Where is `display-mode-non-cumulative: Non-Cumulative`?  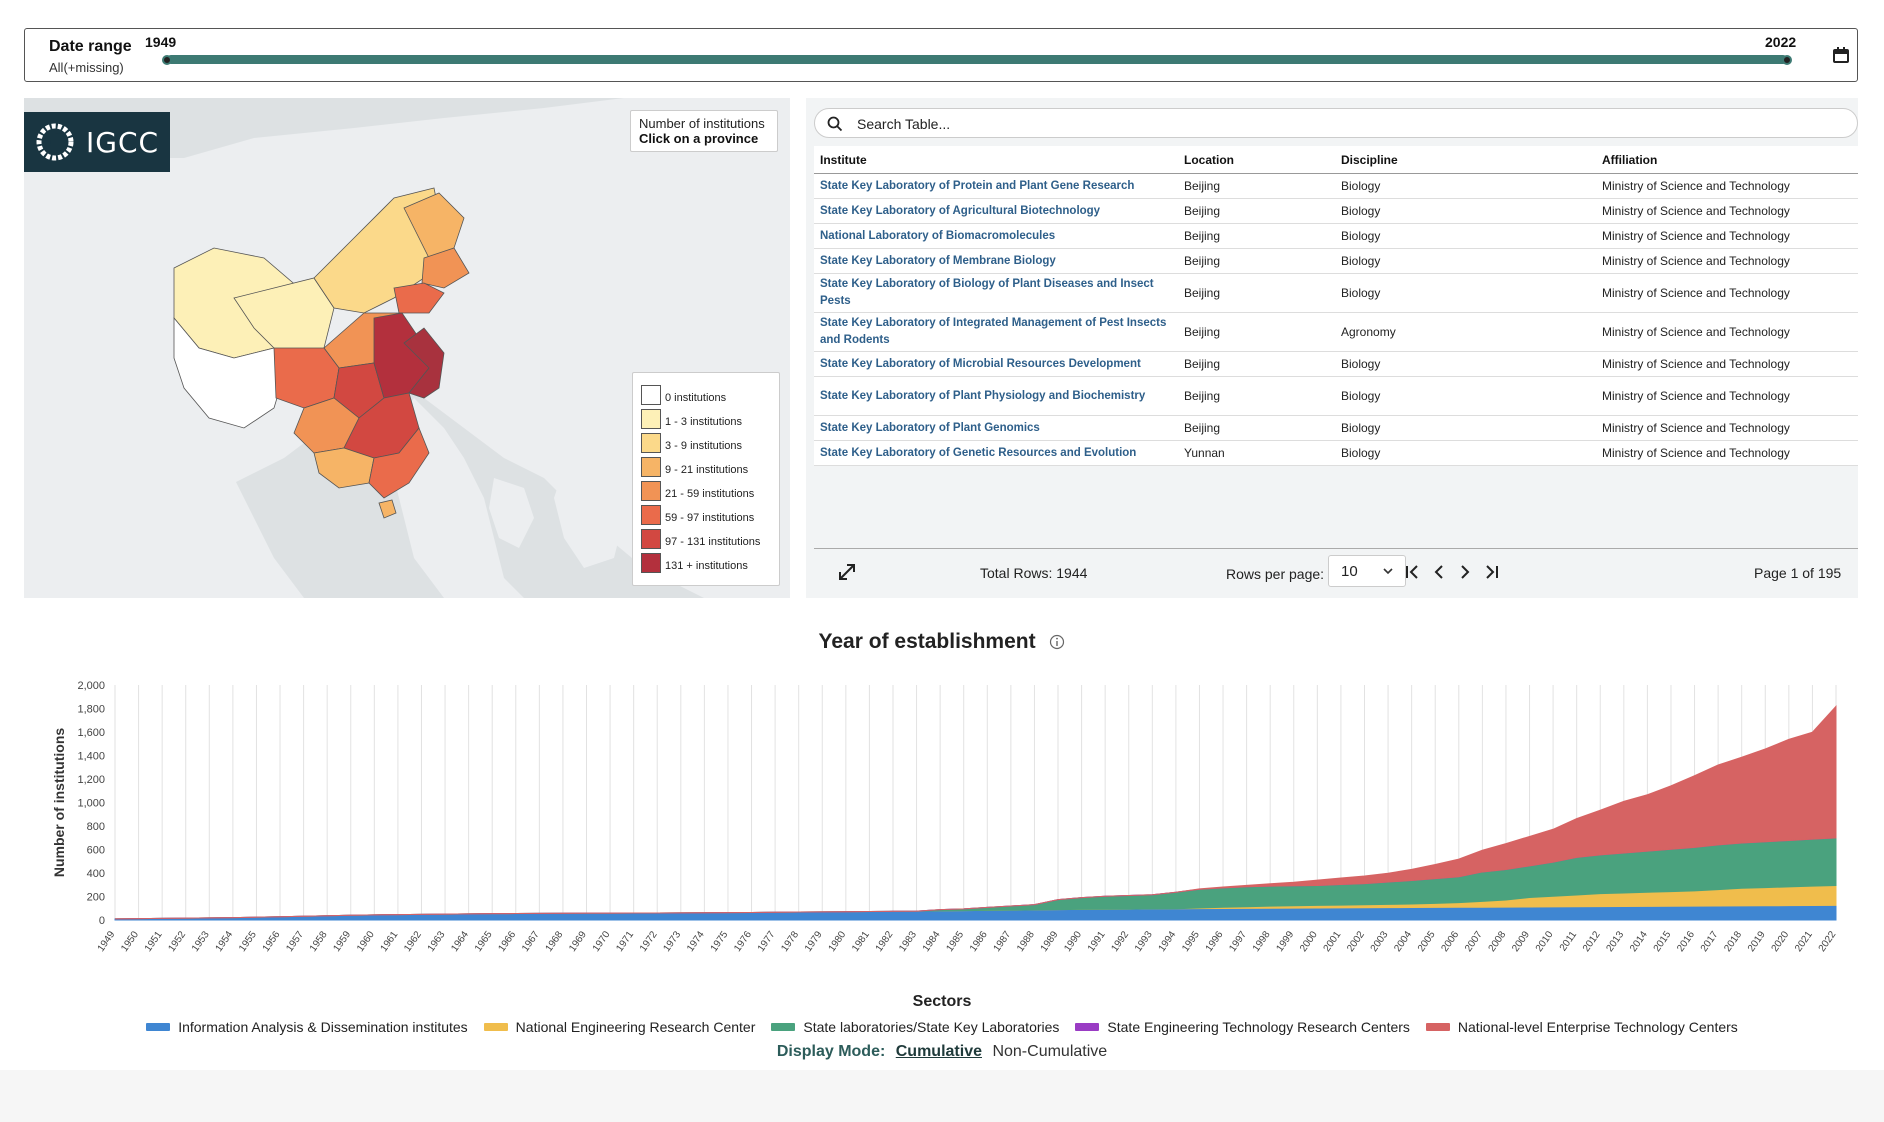
display-mode-non-cumulative: Non-Cumulative is located at coordinates (1050, 1051).